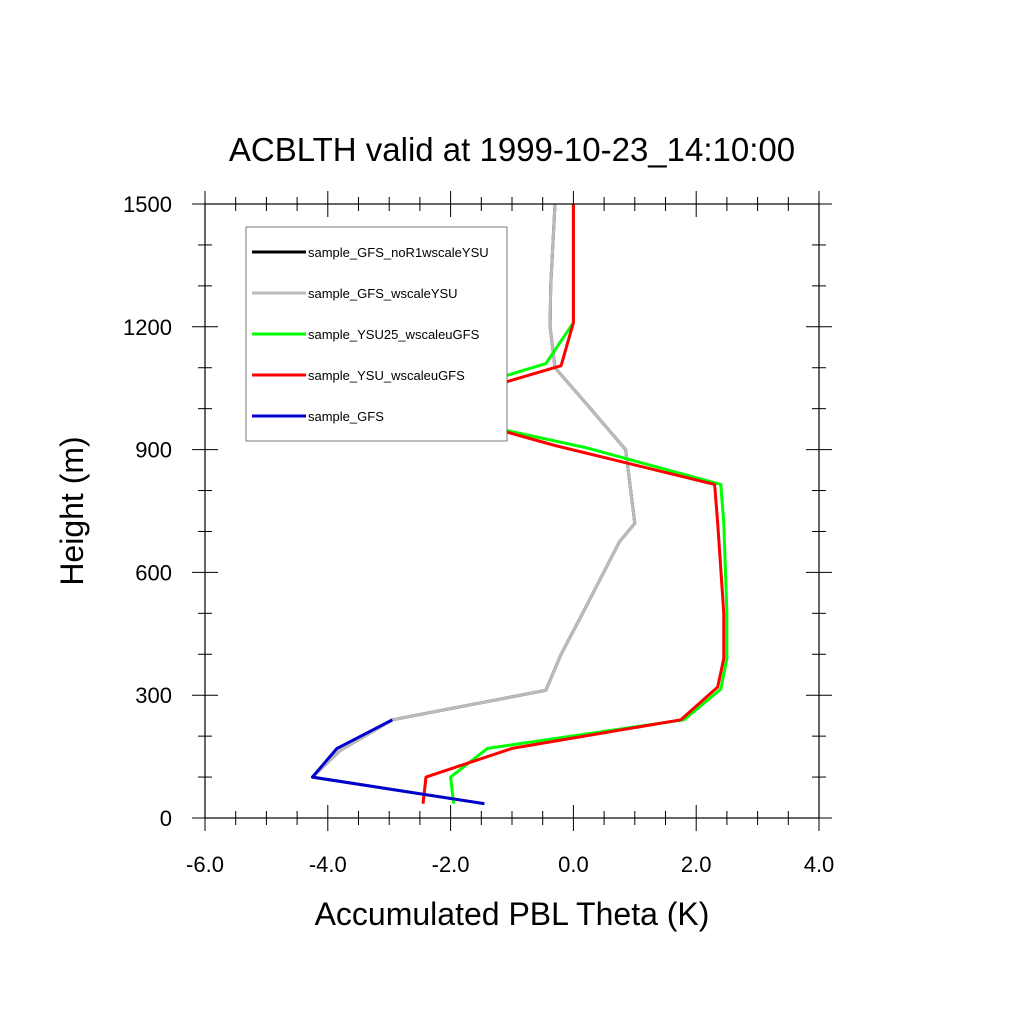  I want to click on legend-label-sample-gfs-wscaleysu: sample_GFS_wscaleYSU, so click(383, 293).